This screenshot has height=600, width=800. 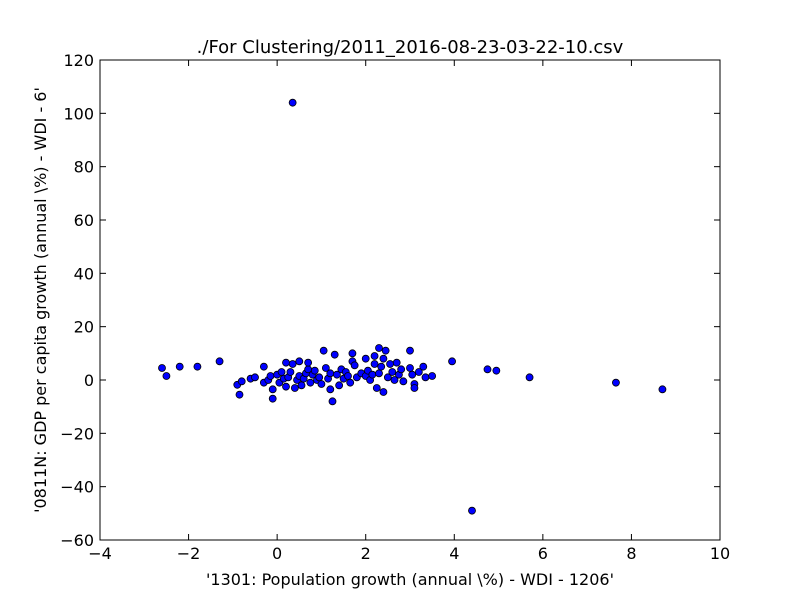 What do you see at coordinates (454, 553) in the screenshot?
I see `x-tick-label: 4` at bounding box center [454, 553].